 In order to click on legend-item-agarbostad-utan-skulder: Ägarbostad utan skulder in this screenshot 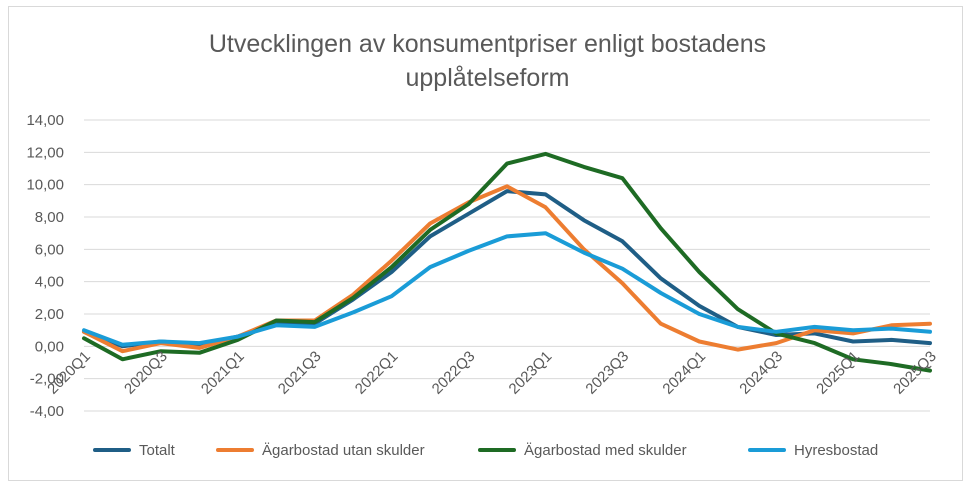, I will do `click(320, 450)`.